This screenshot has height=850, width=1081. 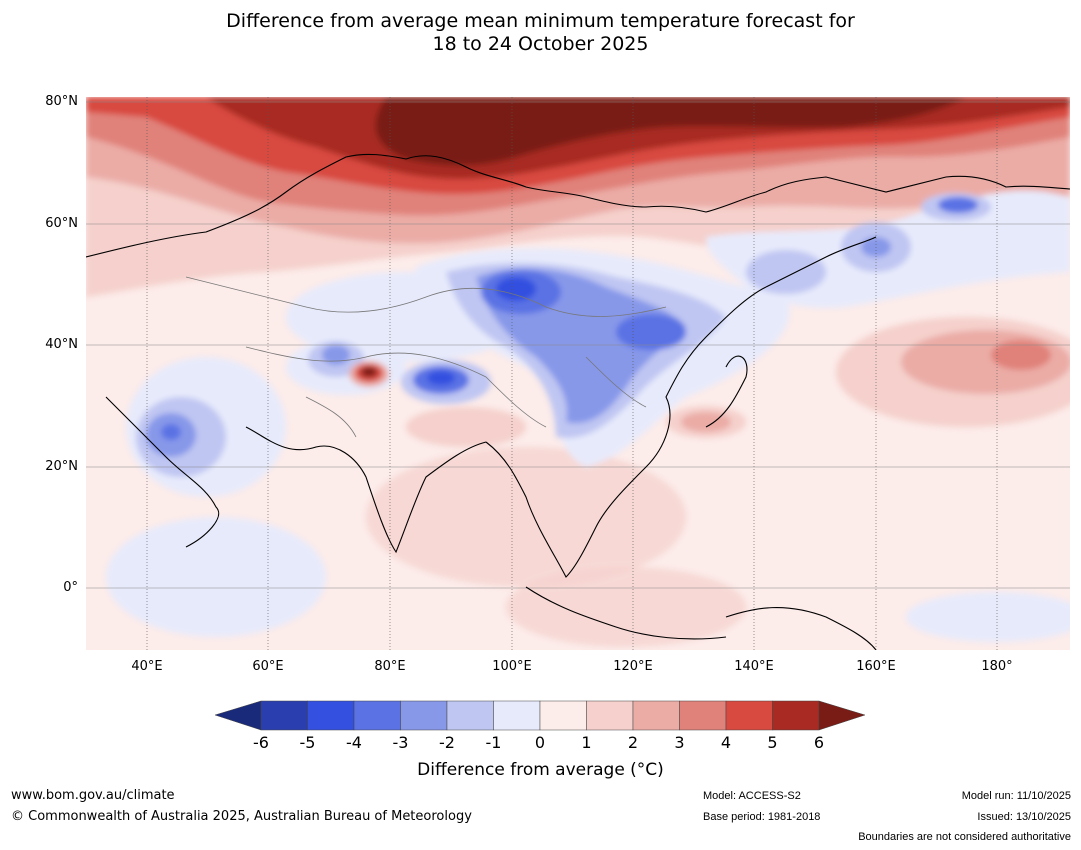 I want to click on colorbar-tick: 3, so click(x=679, y=742).